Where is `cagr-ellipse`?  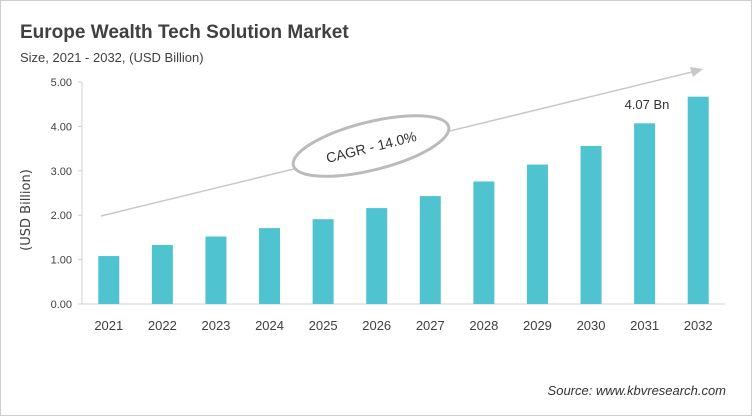 cagr-ellipse is located at coordinates (371, 146).